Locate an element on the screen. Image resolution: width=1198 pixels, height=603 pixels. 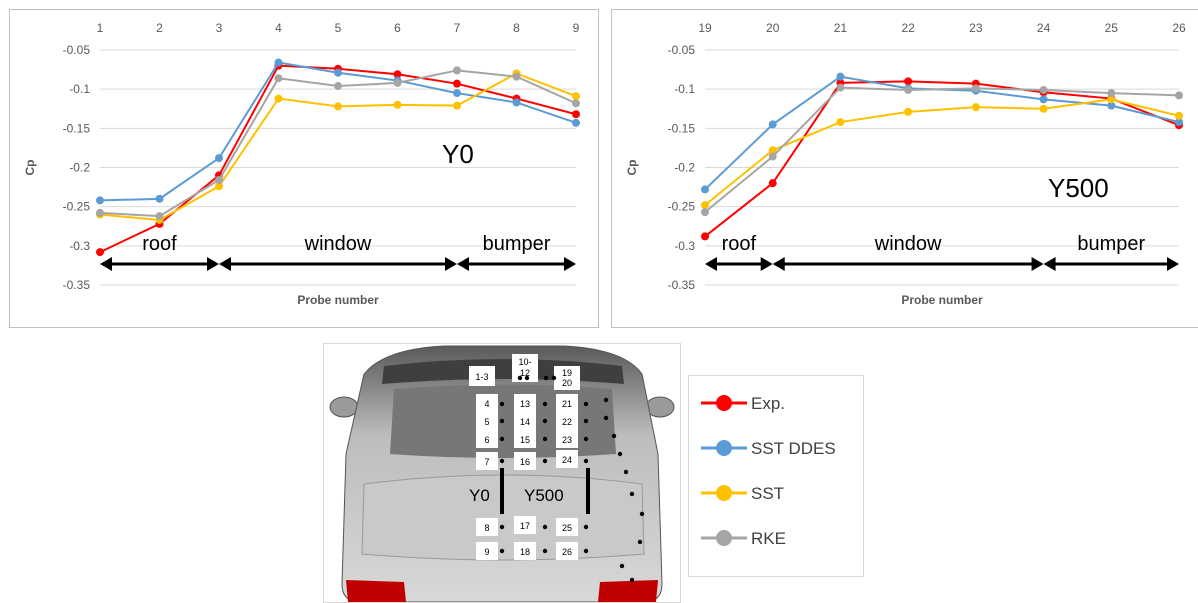
arrow-head-left is located at coordinates (463, 264).